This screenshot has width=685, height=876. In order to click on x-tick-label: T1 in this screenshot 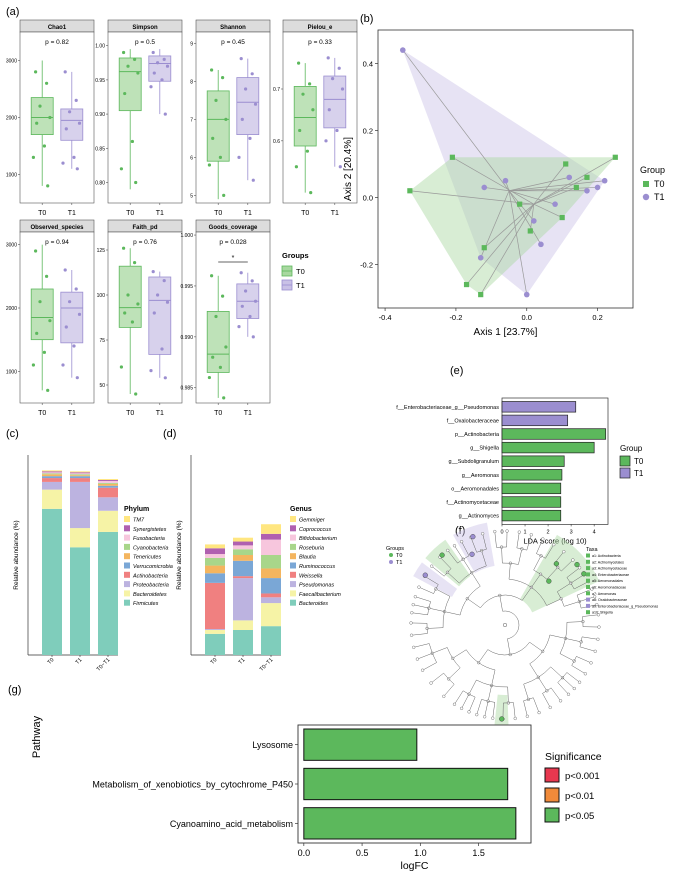, I will do `click(72, 413)`.